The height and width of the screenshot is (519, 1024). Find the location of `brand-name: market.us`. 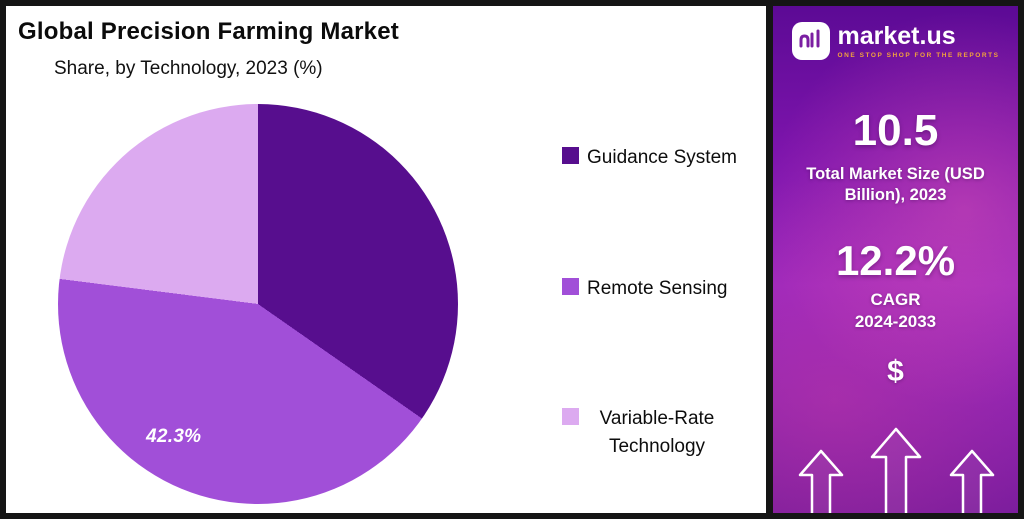

brand-name: market.us is located at coordinates (896, 35).